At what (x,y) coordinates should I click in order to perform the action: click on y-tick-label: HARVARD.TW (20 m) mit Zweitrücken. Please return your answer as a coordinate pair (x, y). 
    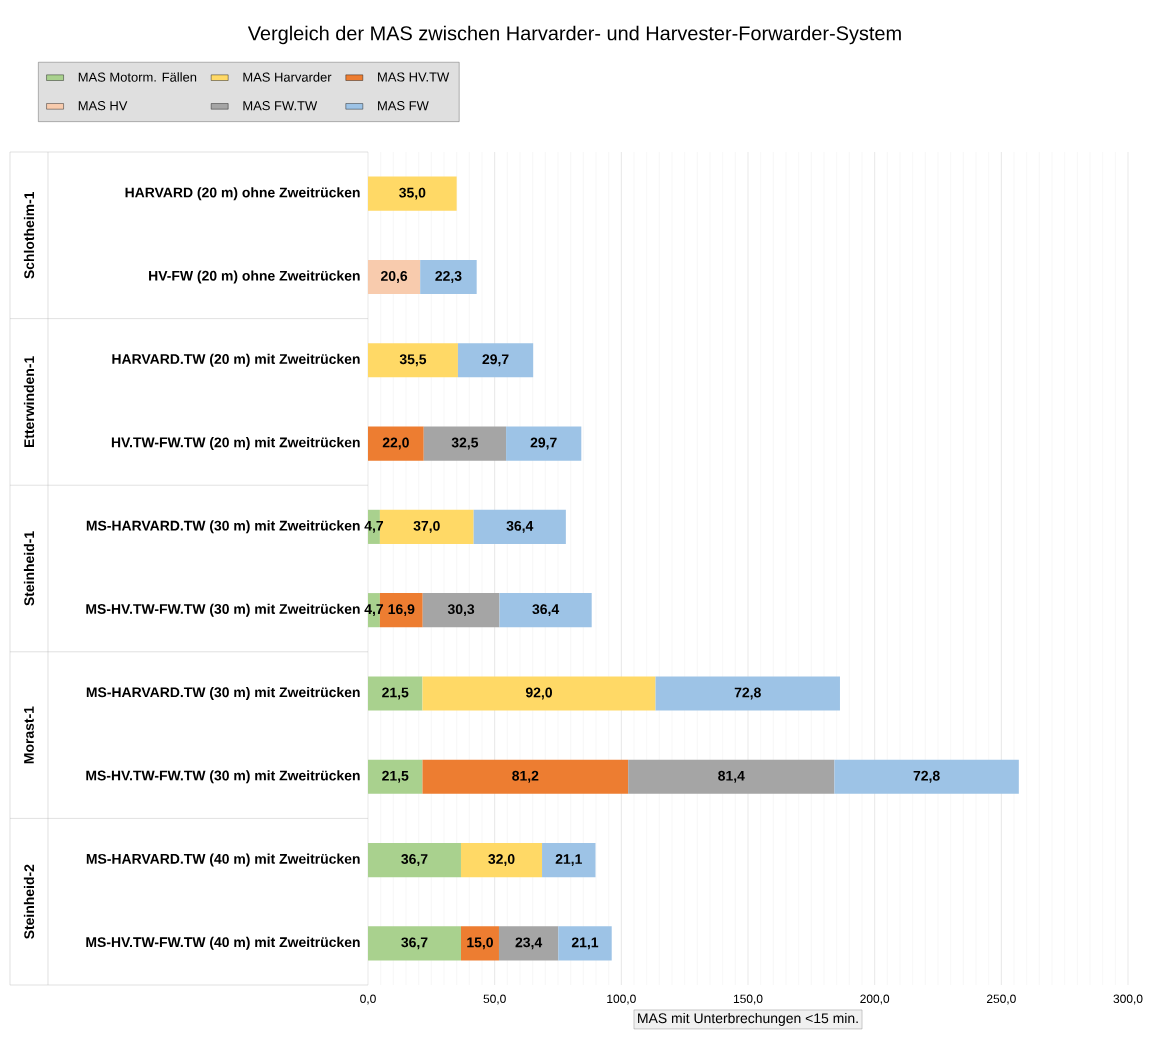
    Looking at the image, I should click on (236, 360).